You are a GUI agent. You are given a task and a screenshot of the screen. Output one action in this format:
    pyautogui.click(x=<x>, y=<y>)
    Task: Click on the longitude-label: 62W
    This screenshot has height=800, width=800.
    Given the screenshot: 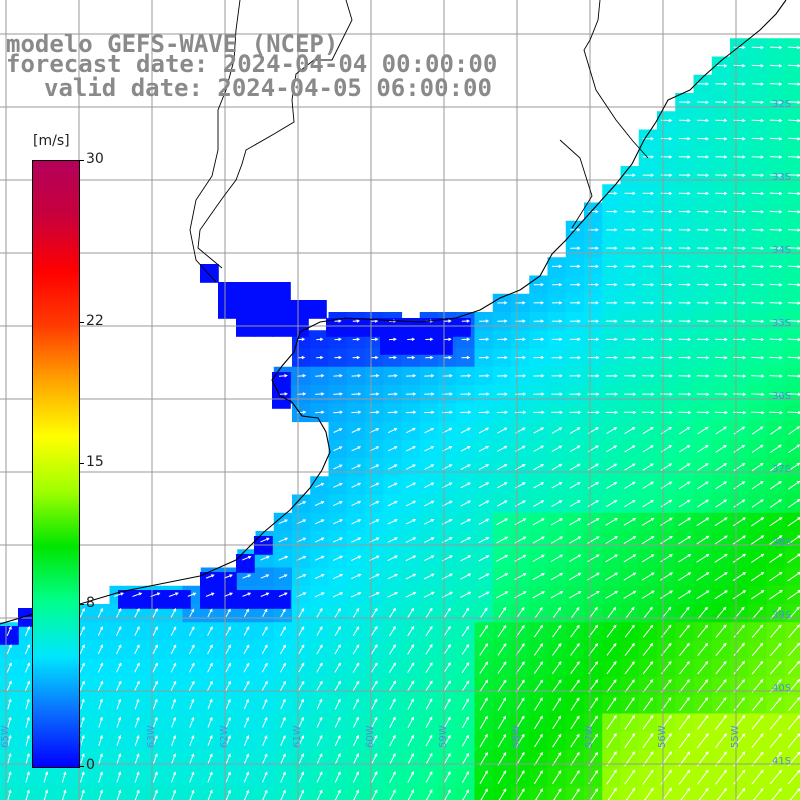 What is the action you would take?
    pyautogui.click(x=224, y=736)
    